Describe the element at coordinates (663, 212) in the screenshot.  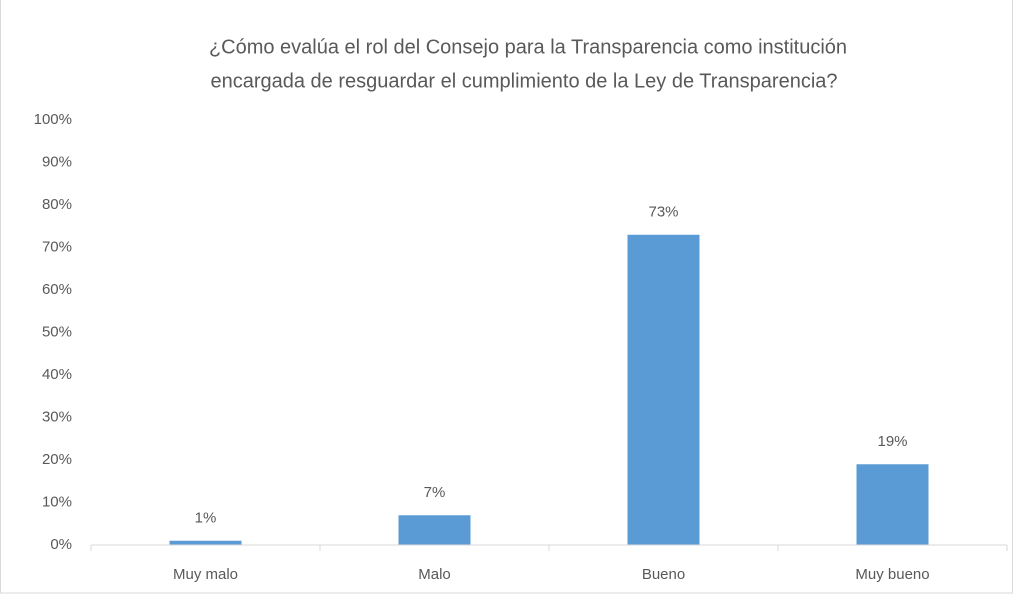
I see `data-label: 73%` at that location.